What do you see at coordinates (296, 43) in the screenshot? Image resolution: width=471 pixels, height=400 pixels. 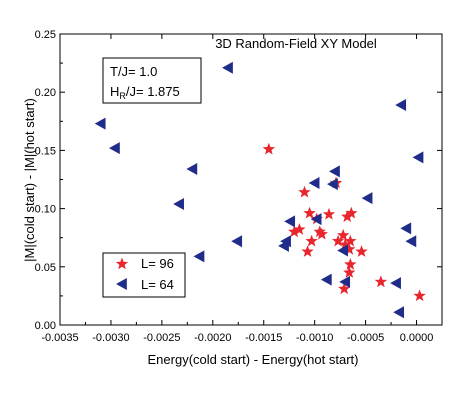 I see `chart-title: 3D Random-Field XY Model` at bounding box center [296, 43].